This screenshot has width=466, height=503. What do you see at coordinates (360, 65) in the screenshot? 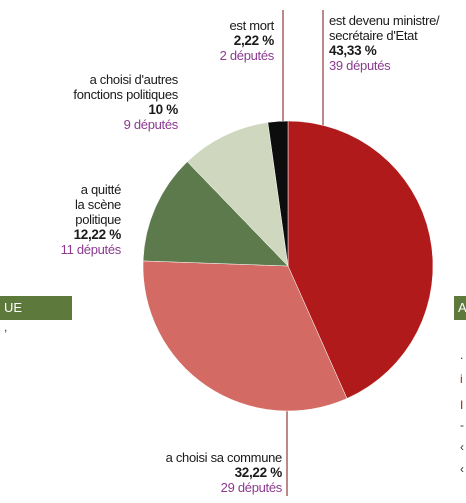
I see `label-minister-count: 39 députés` at bounding box center [360, 65].